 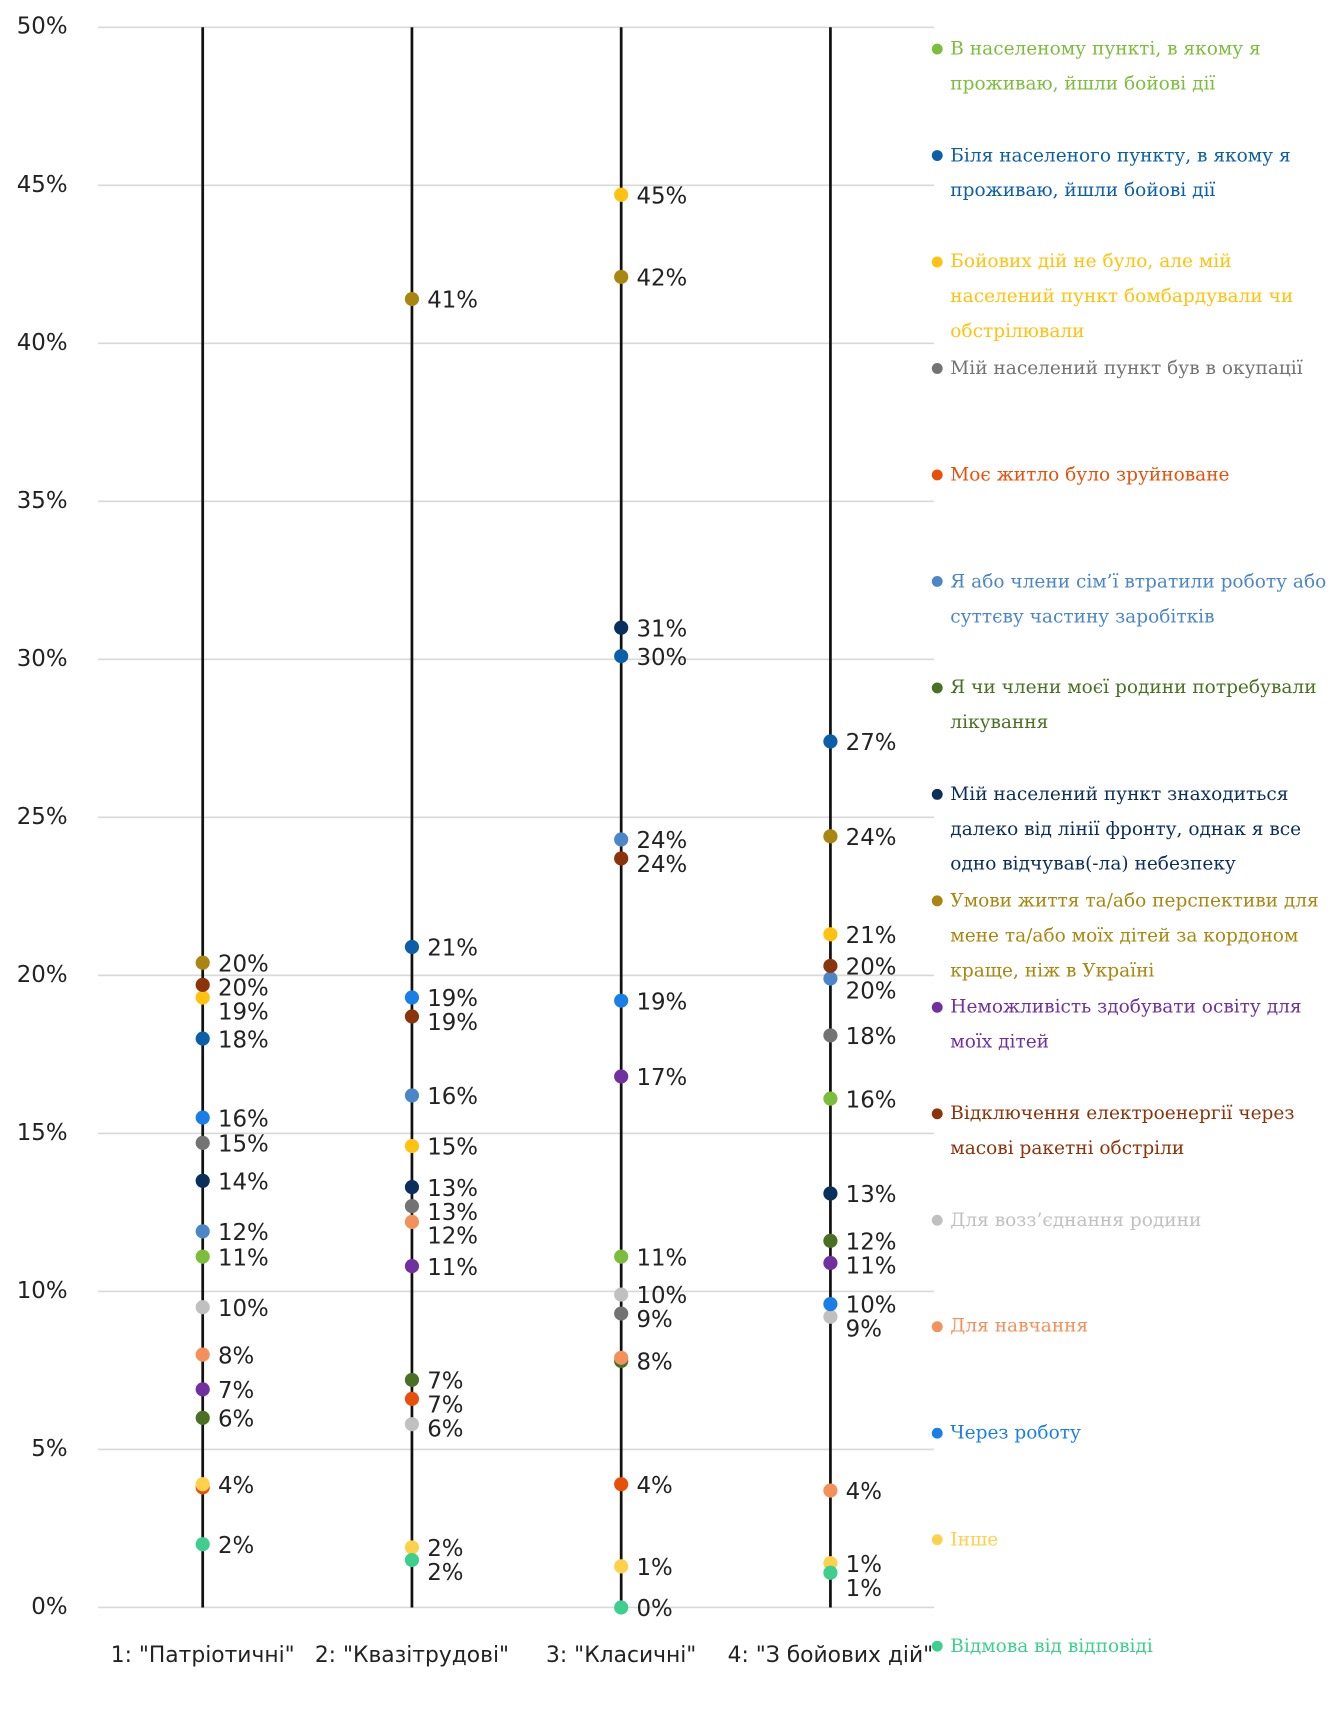 I want to click on y-tick-label: 40%, so click(x=42, y=343).